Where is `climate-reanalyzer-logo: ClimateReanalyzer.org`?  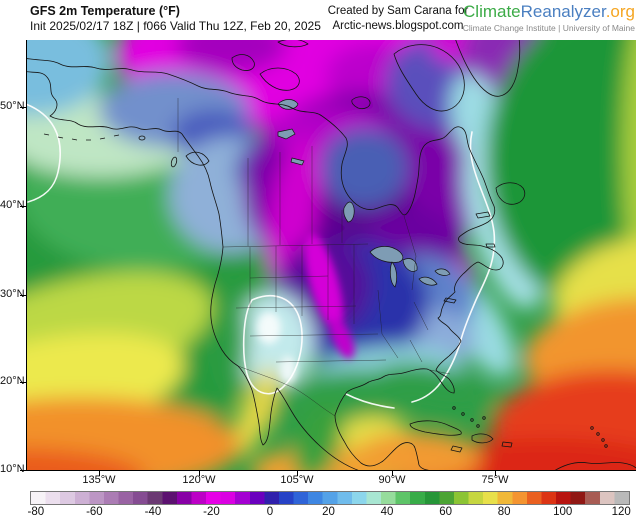 climate-reanalyzer-logo: ClimateReanalyzer.org is located at coordinates (549, 12).